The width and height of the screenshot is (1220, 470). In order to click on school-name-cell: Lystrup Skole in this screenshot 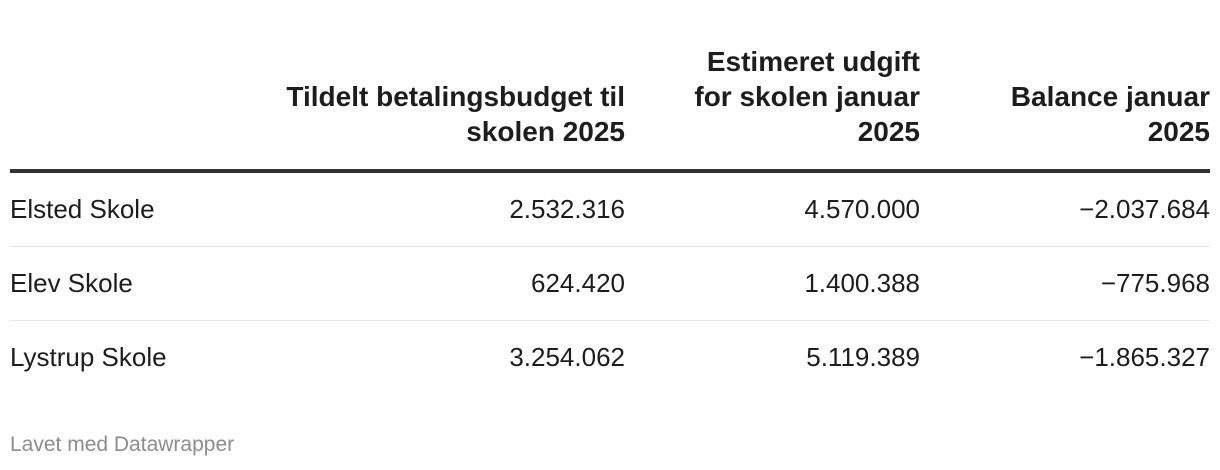, I will do `click(88, 357)`.